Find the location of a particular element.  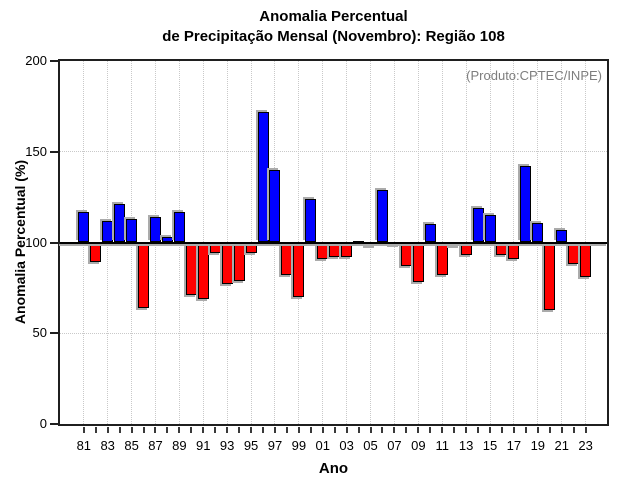

x-tick-label-2007: 07 is located at coordinates (394, 445).